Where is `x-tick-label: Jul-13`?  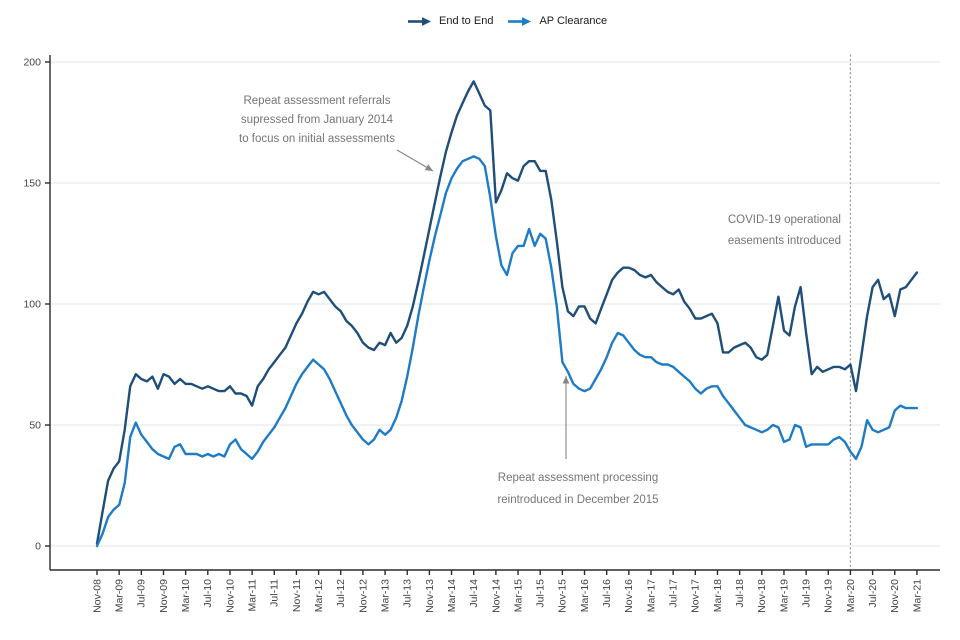
x-tick-label: Jul-13 is located at coordinates (408, 593).